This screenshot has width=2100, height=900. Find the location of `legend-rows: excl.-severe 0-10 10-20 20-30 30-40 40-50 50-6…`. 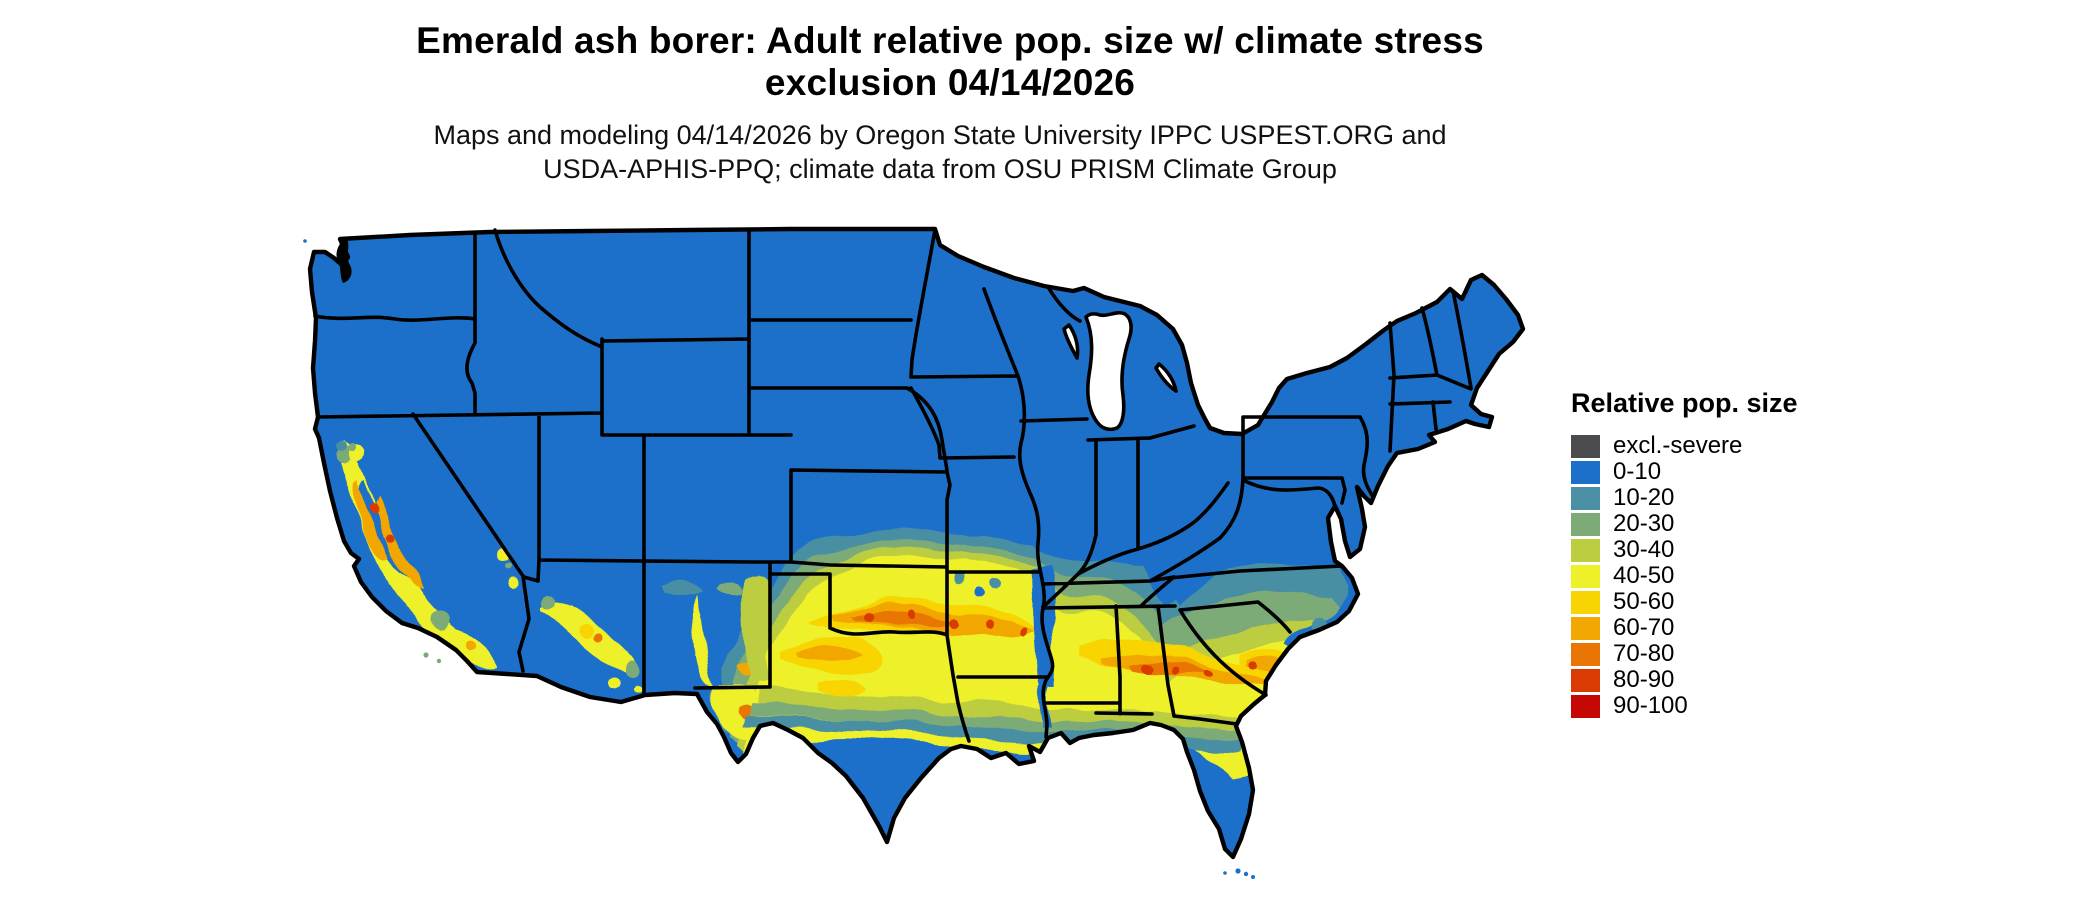

legend-rows: excl.-severe 0-10 10-20 20-30 30-40 40-50 50-6… is located at coordinates (1701, 576).